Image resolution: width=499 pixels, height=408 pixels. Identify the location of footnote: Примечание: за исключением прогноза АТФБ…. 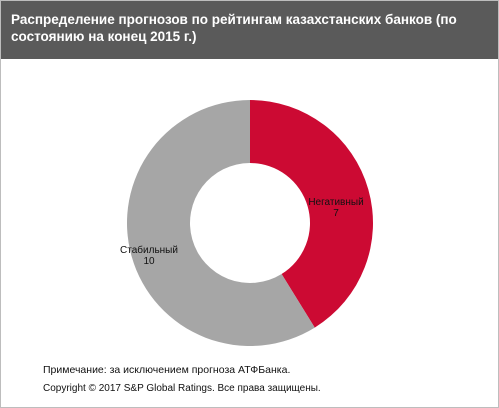
(166, 370).